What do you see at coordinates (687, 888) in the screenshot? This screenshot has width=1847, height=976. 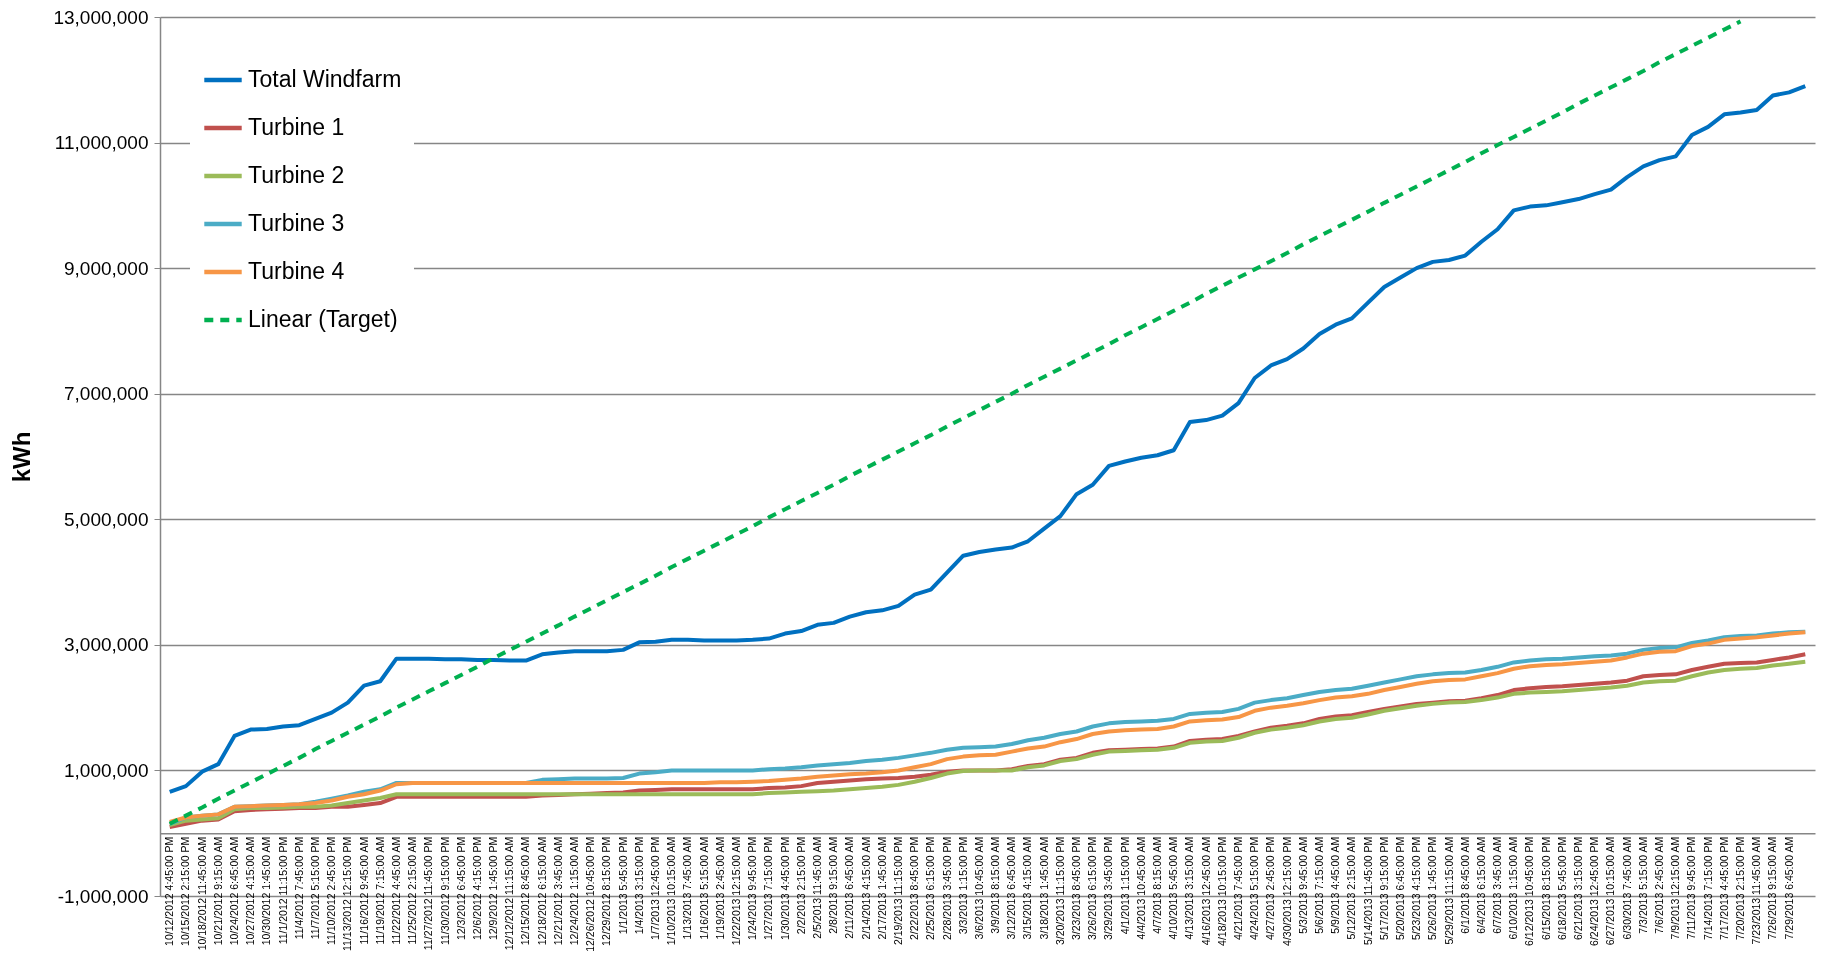 I see `x-tick-label: 1/13/2013 7:45:00 AM` at bounding box center [687, 888].